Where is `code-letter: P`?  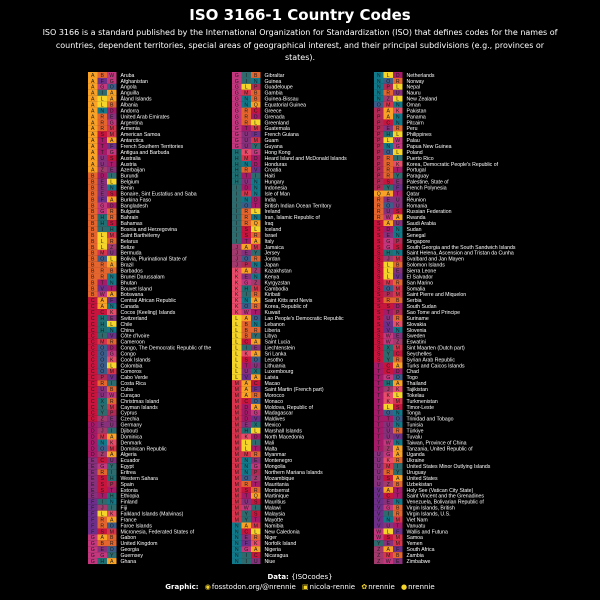
code-letter: P is located at coordinates (379, 177).